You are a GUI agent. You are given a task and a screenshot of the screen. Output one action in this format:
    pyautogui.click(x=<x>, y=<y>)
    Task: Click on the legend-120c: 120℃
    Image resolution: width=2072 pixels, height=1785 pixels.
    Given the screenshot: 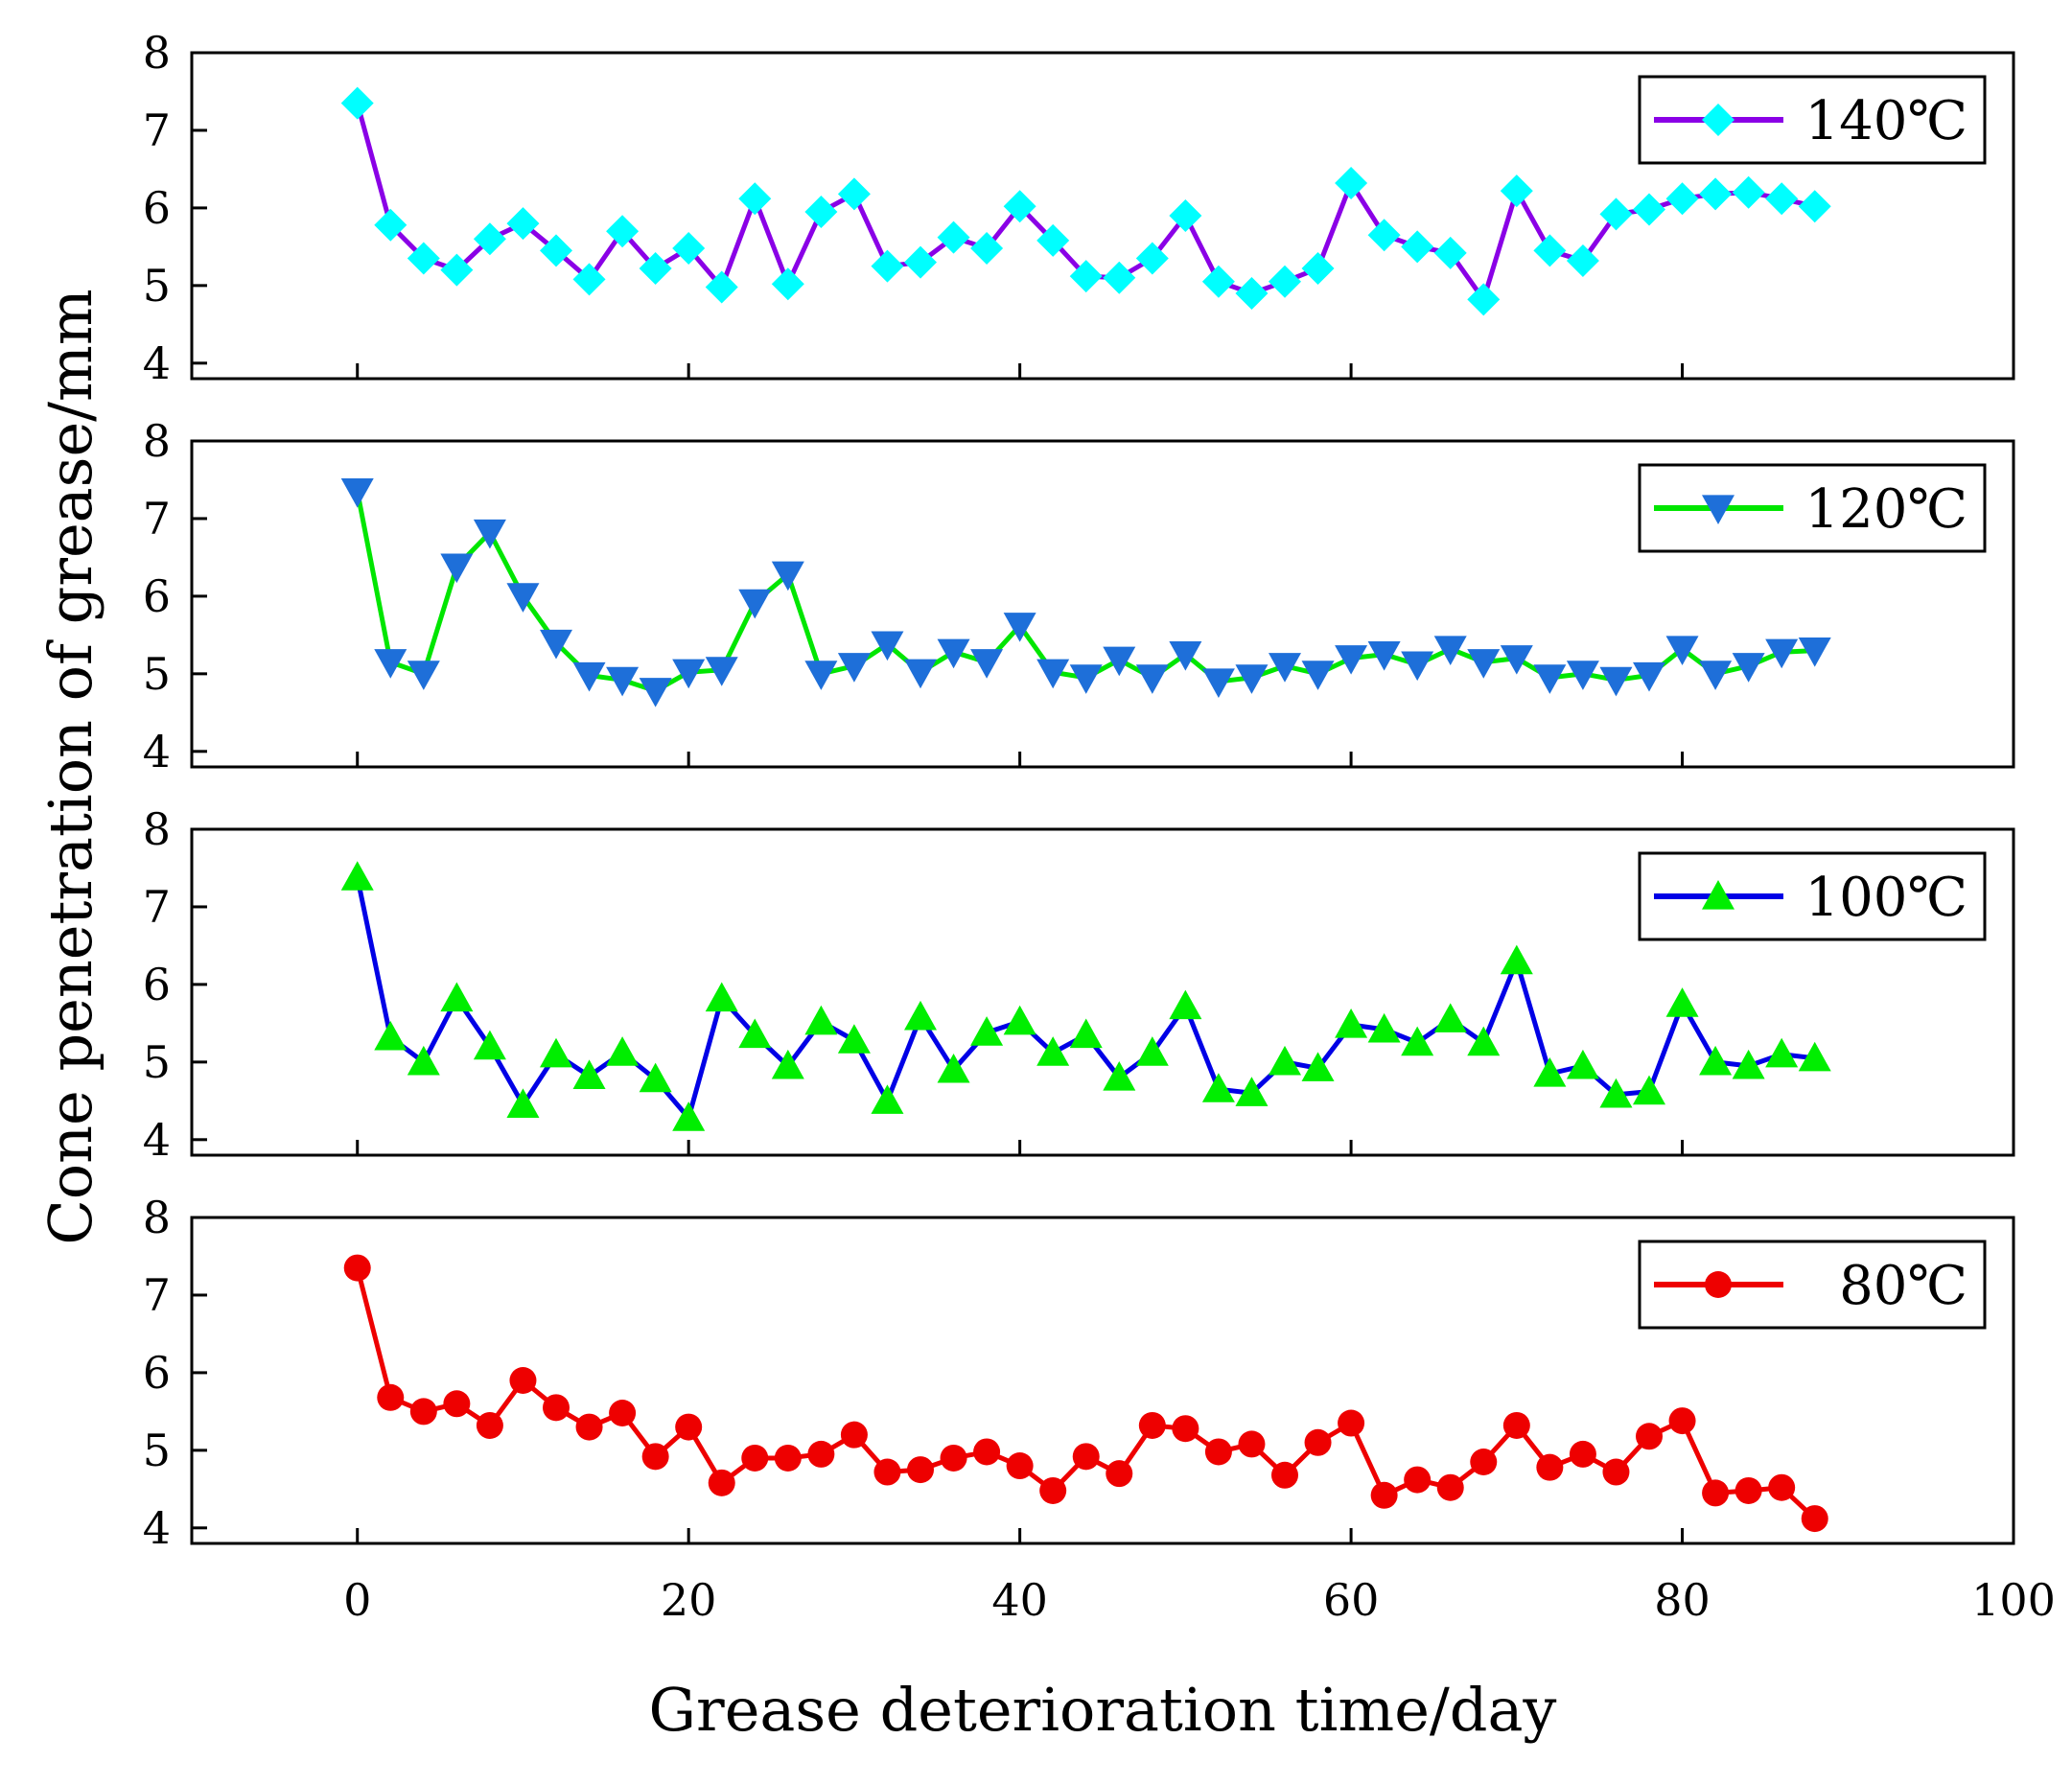 What is the action you would take?
    pyautogui.click(x=1813, y=508)
    